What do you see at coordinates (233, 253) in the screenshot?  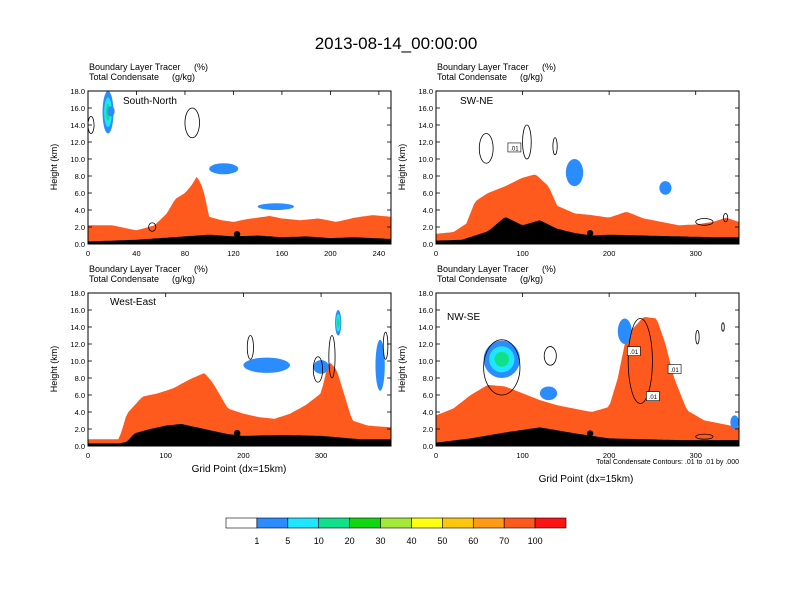 I see `x-tick-label: 120` at bounding box center [233, 253].